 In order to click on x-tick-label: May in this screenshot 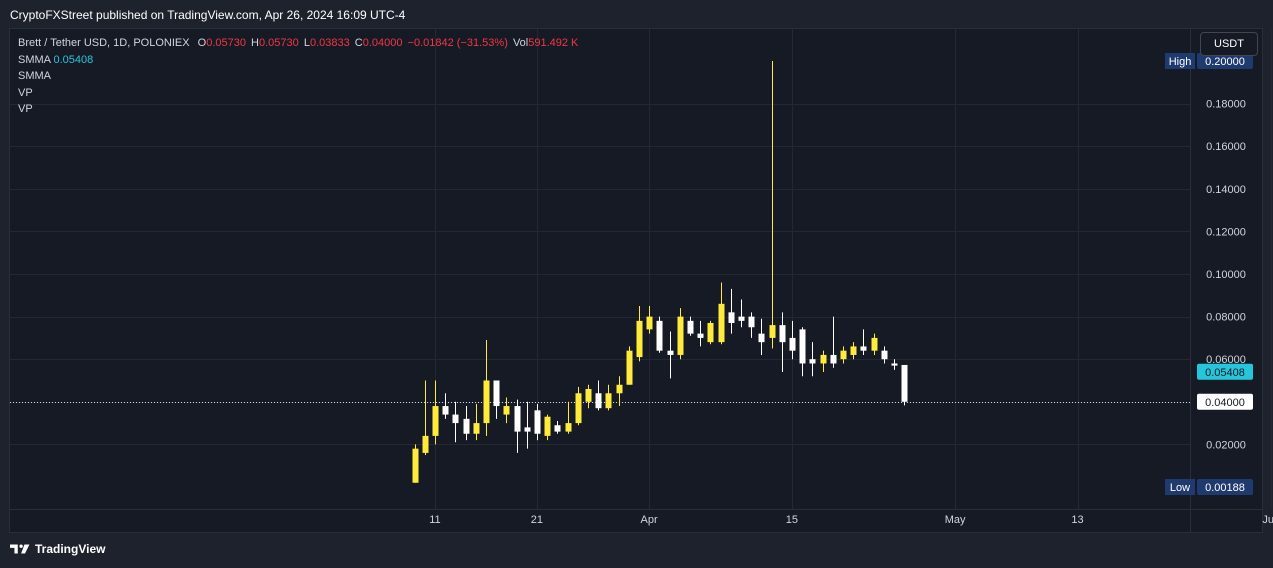, I will do `click(955, 520)`.